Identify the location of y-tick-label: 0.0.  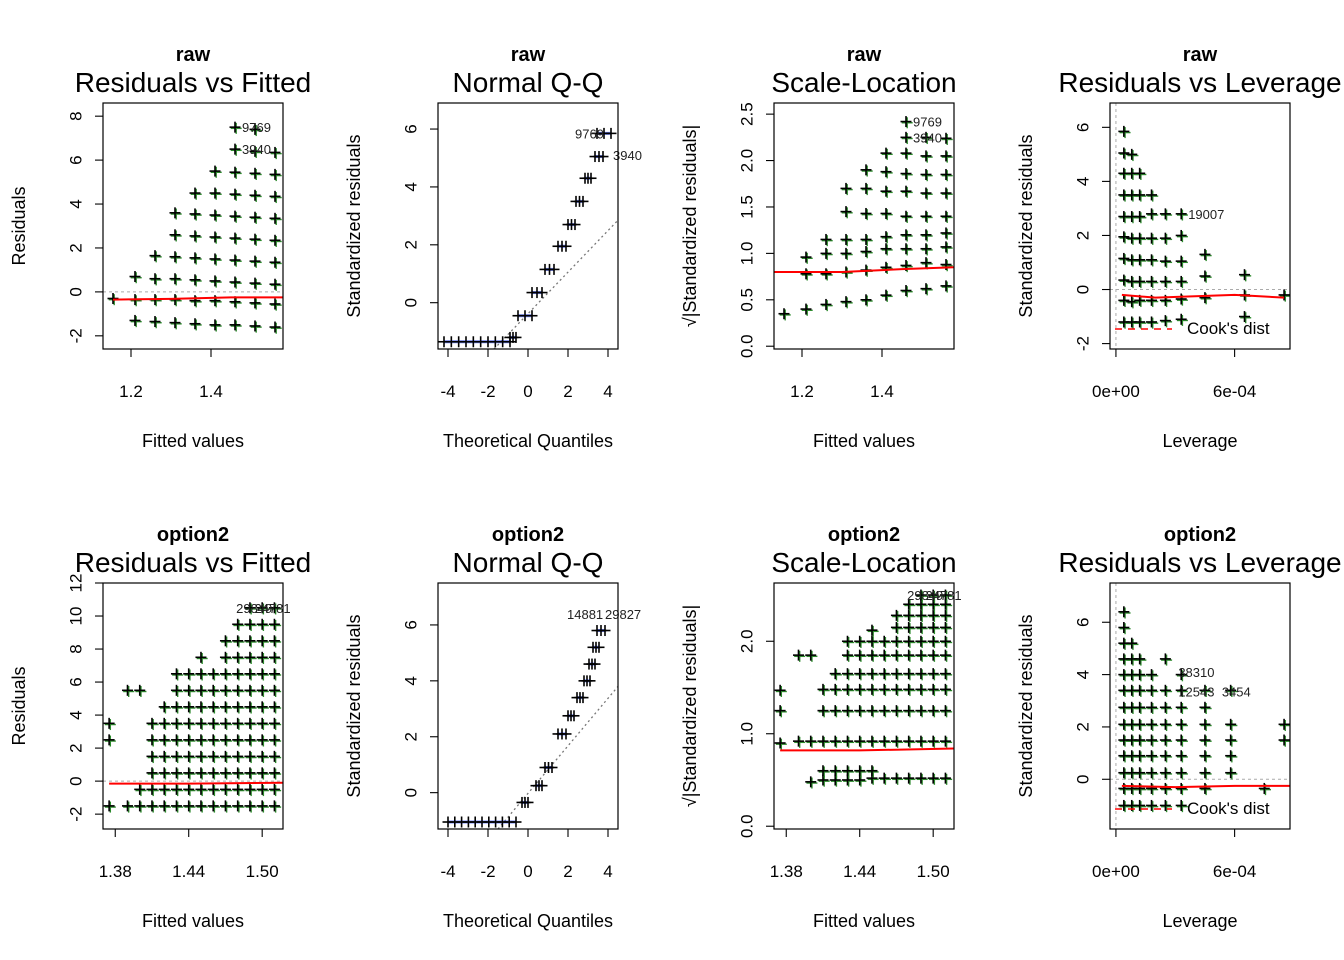
(747, 346).